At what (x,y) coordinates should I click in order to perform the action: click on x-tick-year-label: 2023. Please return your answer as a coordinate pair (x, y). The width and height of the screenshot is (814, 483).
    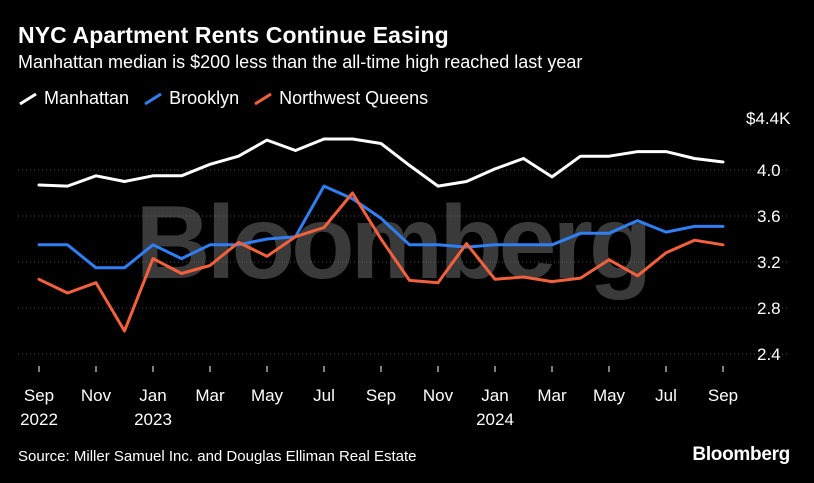
    Looking at the image, I should click on (153, 419).